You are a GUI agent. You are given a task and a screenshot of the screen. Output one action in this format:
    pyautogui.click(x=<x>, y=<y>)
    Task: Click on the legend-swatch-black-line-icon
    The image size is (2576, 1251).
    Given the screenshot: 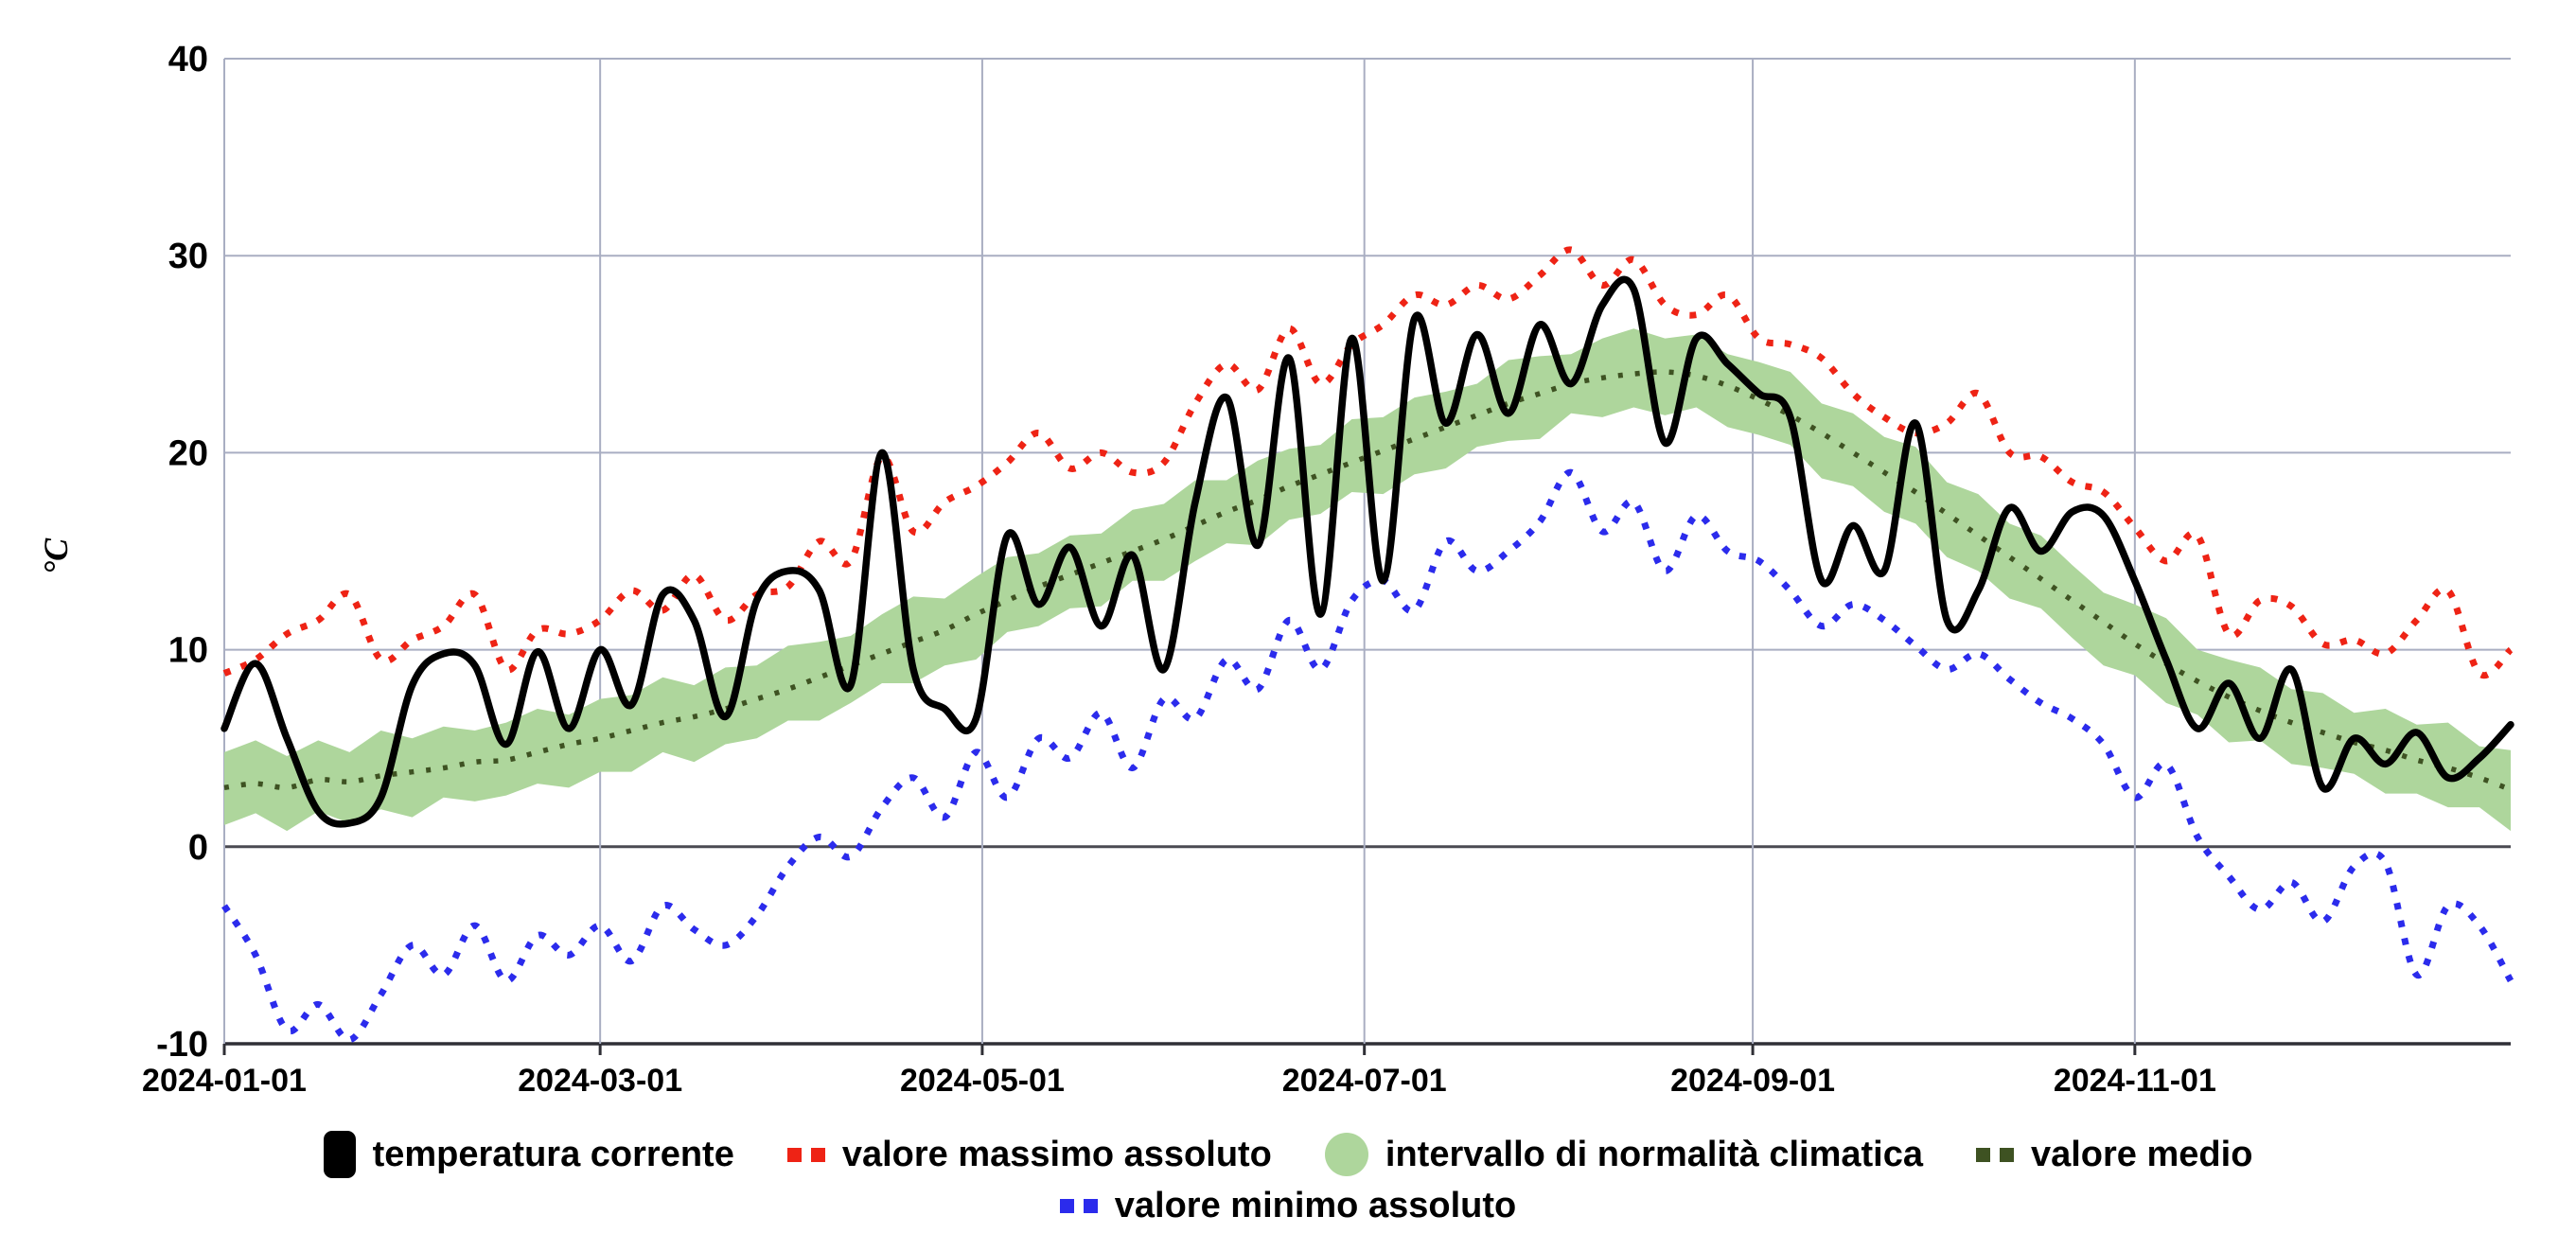 What is the action you would take?
    pyautogui.click(x=339, y=1154)
    